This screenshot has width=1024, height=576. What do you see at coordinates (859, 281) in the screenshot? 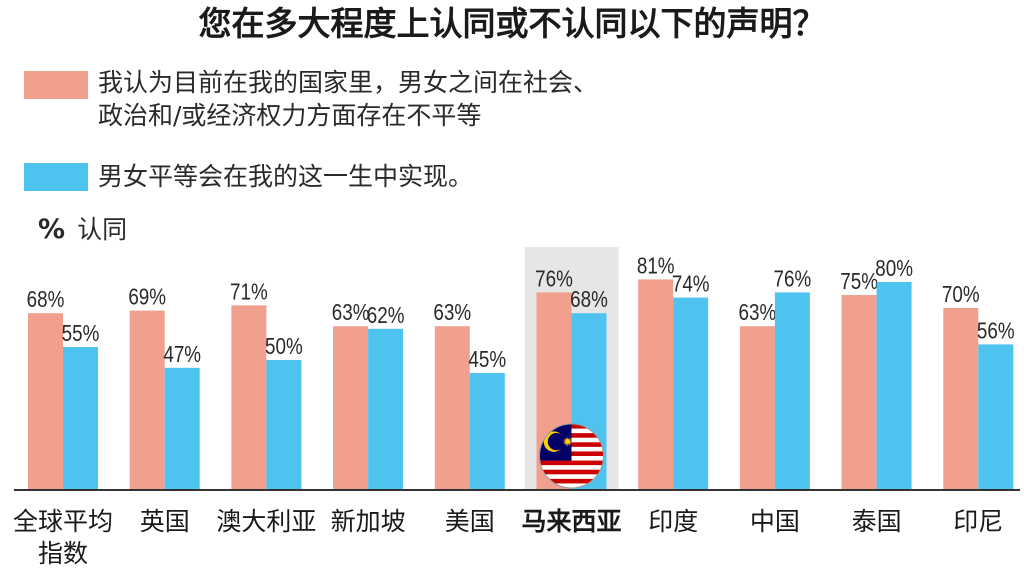
I see `data-label: 75%` at bounding box center [859, 281].